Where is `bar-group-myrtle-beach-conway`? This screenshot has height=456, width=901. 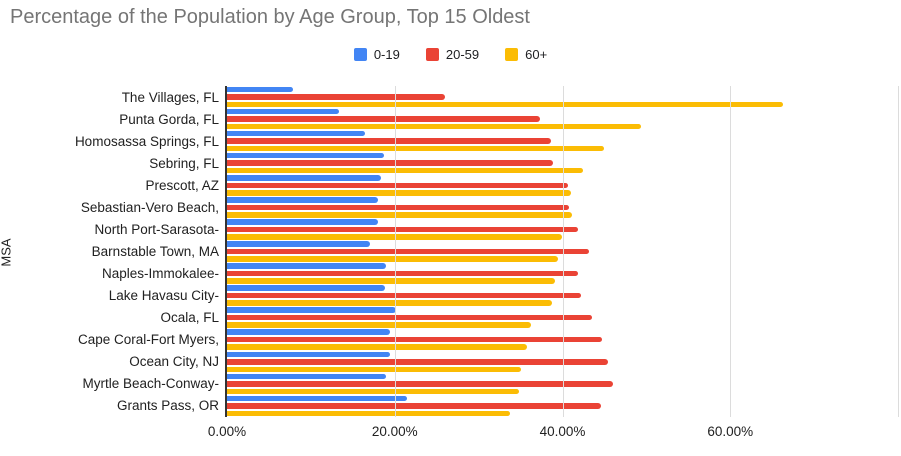 bar-group-myrtle-beach-conway is located at coordinates (562, 384).